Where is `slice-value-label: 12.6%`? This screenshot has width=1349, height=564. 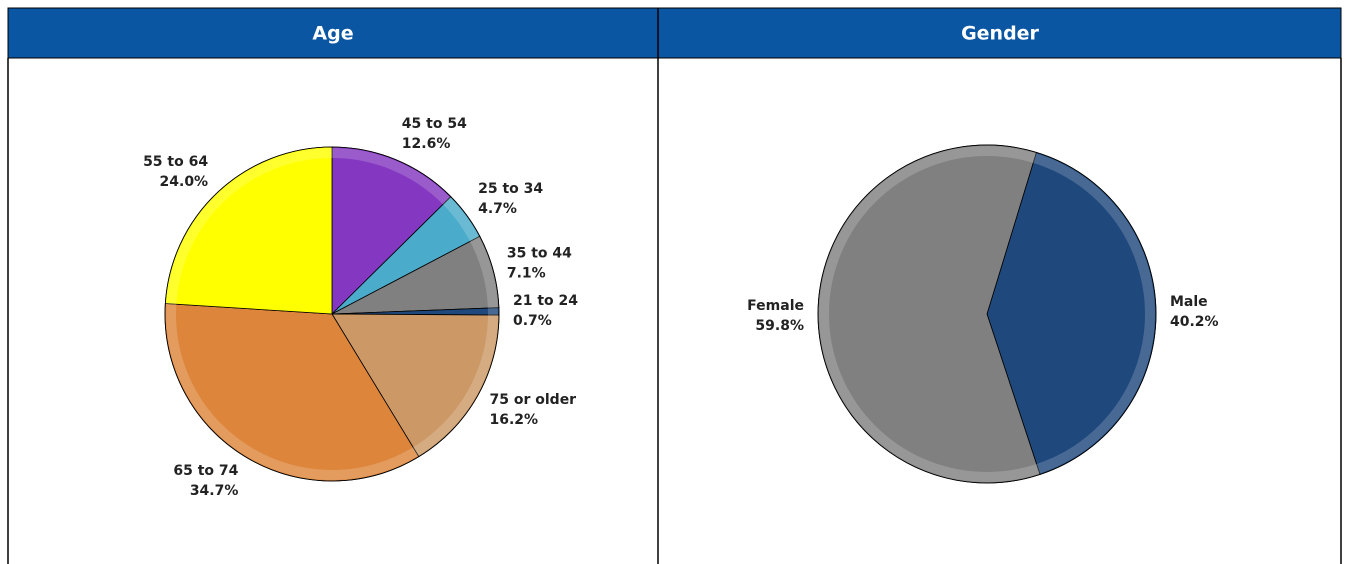
slice-value-label: 12.6% is located at coordinates (426, 144).